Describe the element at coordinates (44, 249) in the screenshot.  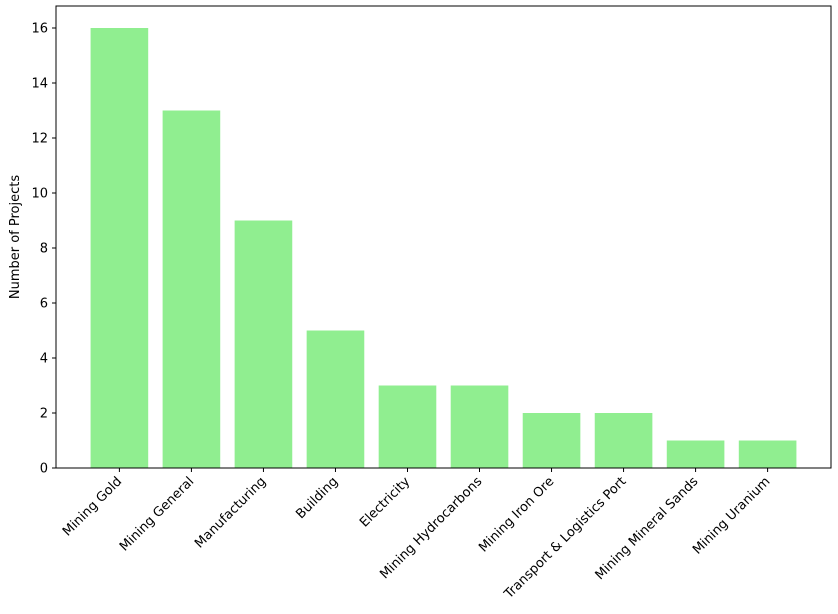
I see `y-tick-label: 8` at that location.